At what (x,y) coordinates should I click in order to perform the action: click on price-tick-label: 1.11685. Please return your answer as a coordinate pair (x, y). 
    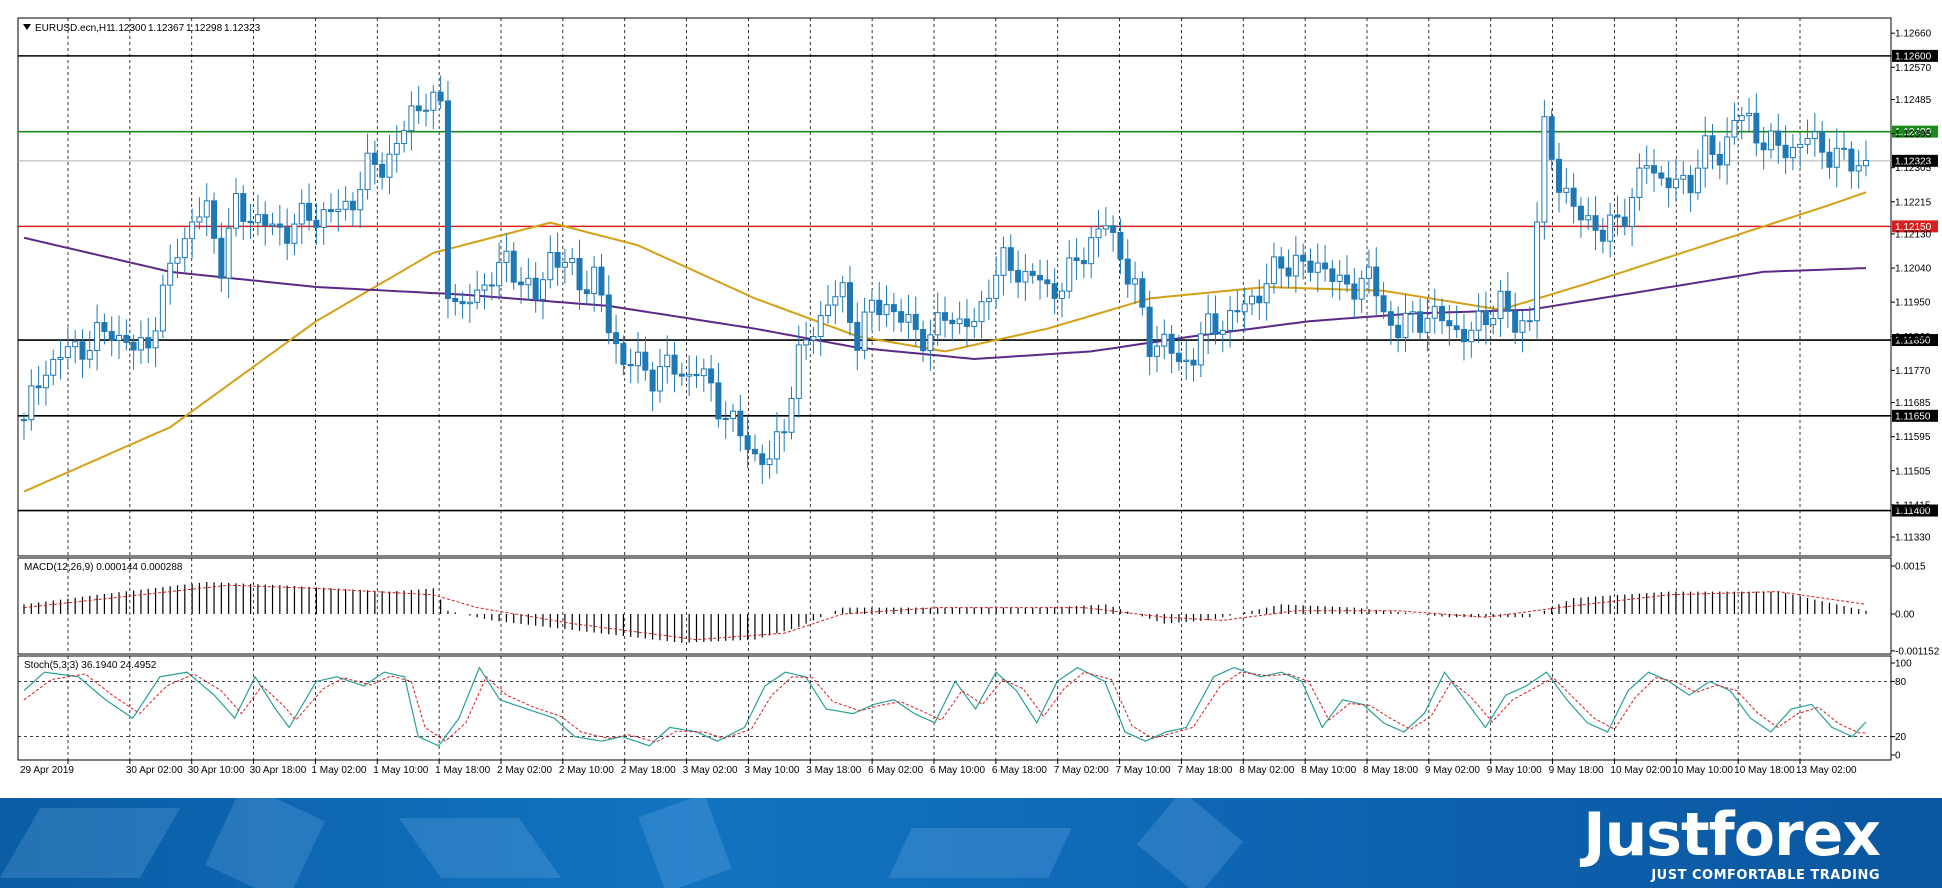
    Looking at the image, I should click on (1913, 403).